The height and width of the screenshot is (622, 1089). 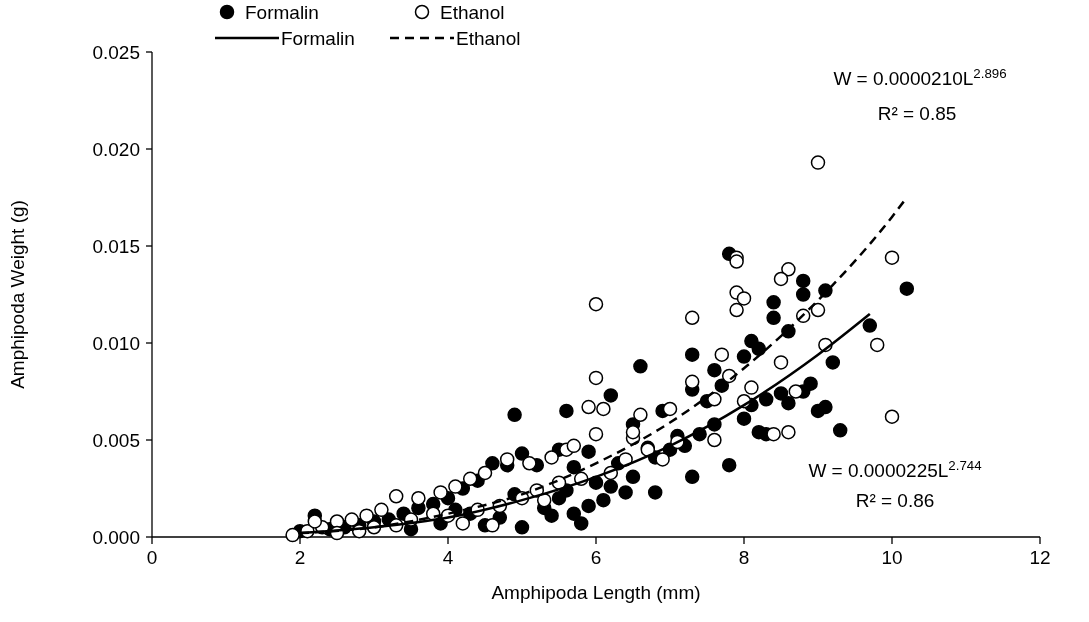 What do you see at coordinates (895, 500) in the screenshot?
I see `annotation: R² = 0.86` at bounding box center [895, 500].